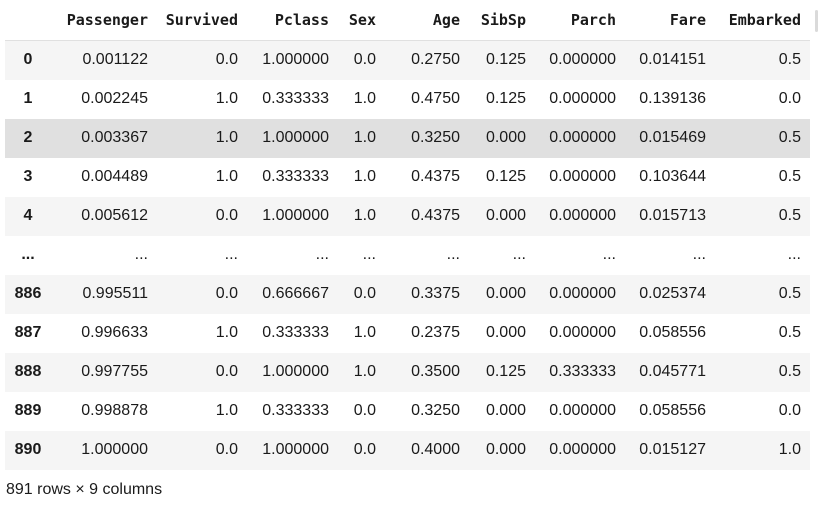  I want to click on column-header-pclass: Pclass, so click(292, 20).